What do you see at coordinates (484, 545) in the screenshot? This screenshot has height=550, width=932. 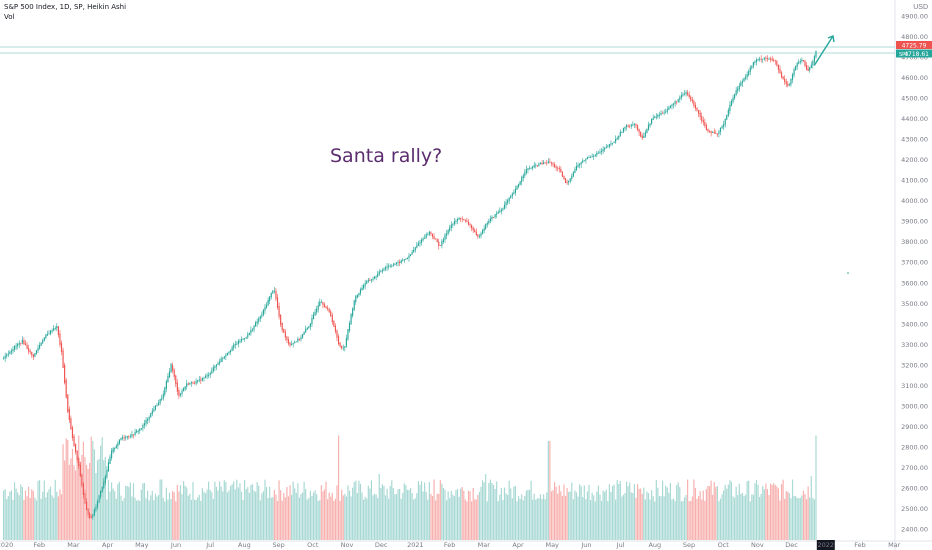 I see `x-tick-label: Mar` at bounding box center [484, 545].